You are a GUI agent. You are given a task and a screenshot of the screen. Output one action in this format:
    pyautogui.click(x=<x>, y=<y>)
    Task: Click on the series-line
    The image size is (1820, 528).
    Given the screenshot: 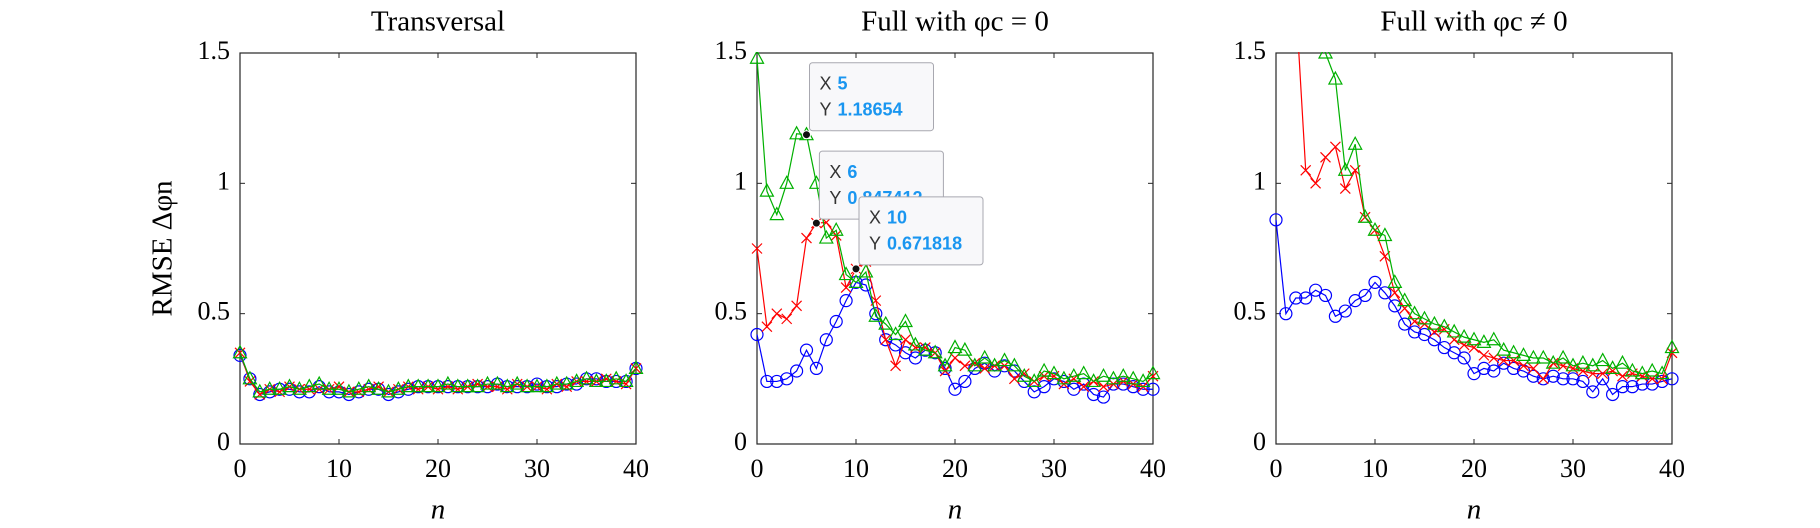 What is the action you would take?
    pyautogui.click(x=1498, y=213)
    